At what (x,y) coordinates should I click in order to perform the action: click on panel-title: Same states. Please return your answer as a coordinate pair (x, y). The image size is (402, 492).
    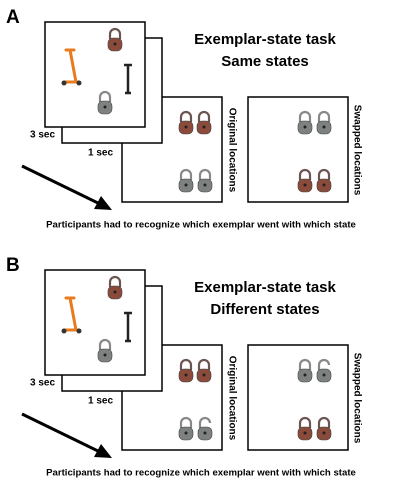
    Looking at the image, I should click on (265, 61).